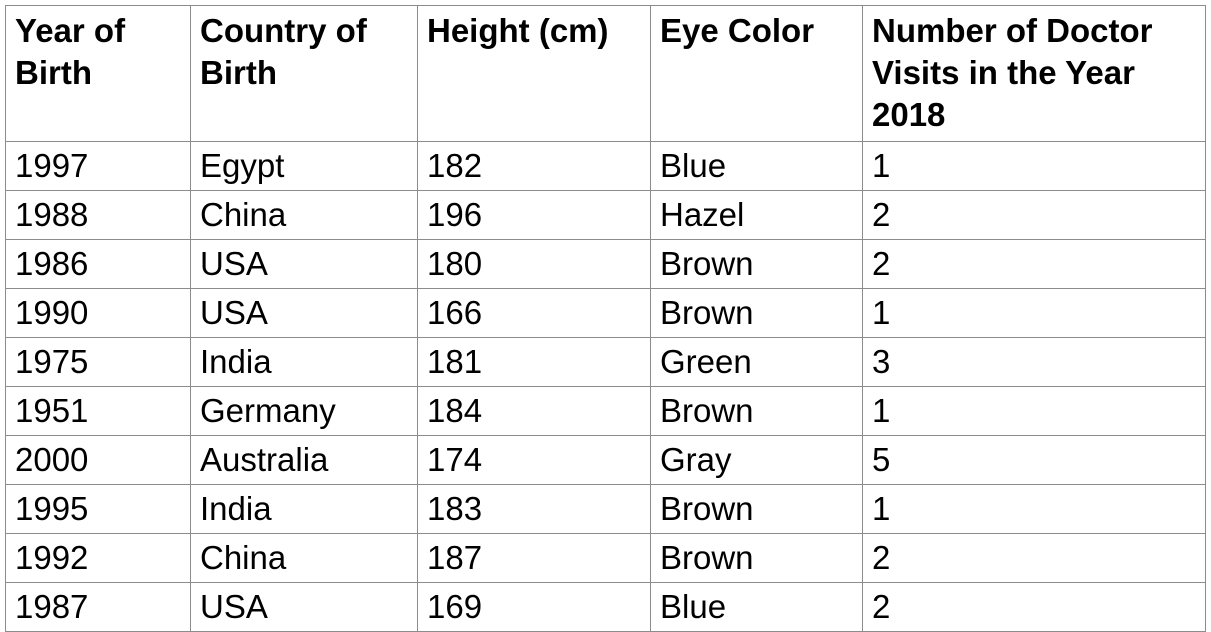 Image resolution: width=1211 pixels, height=632 pixels. What do you see at coordinates (98, 607) in the screenshot?
I see `cell-year-of-birth: 1987` at bounding box center [98, 607].